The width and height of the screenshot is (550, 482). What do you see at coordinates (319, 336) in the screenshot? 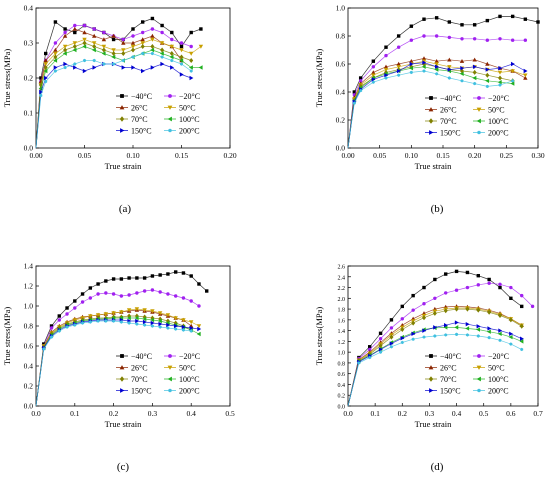
I see `y-axis-label: True stress(MPa)` at bounding box center [319, 336].